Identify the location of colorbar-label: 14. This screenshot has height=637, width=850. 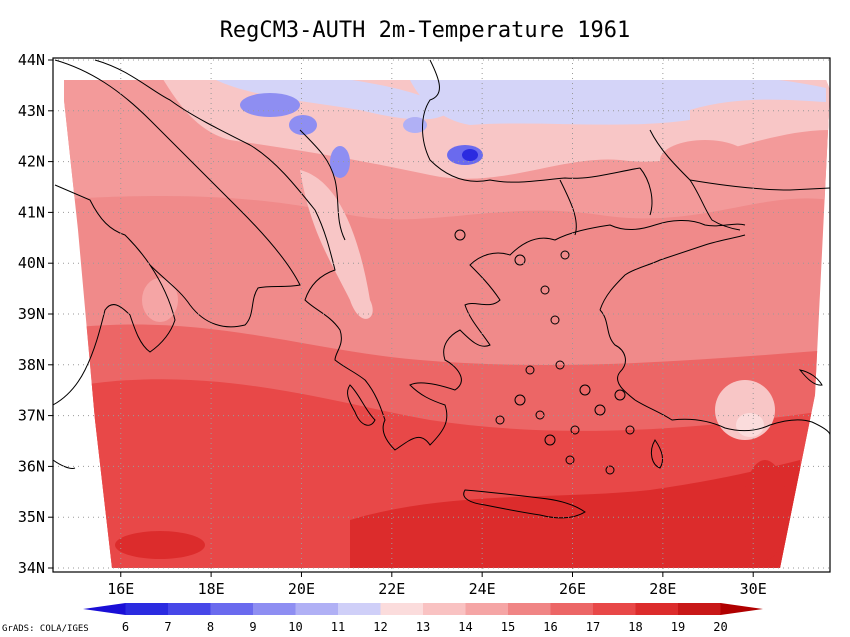
(465, 627).